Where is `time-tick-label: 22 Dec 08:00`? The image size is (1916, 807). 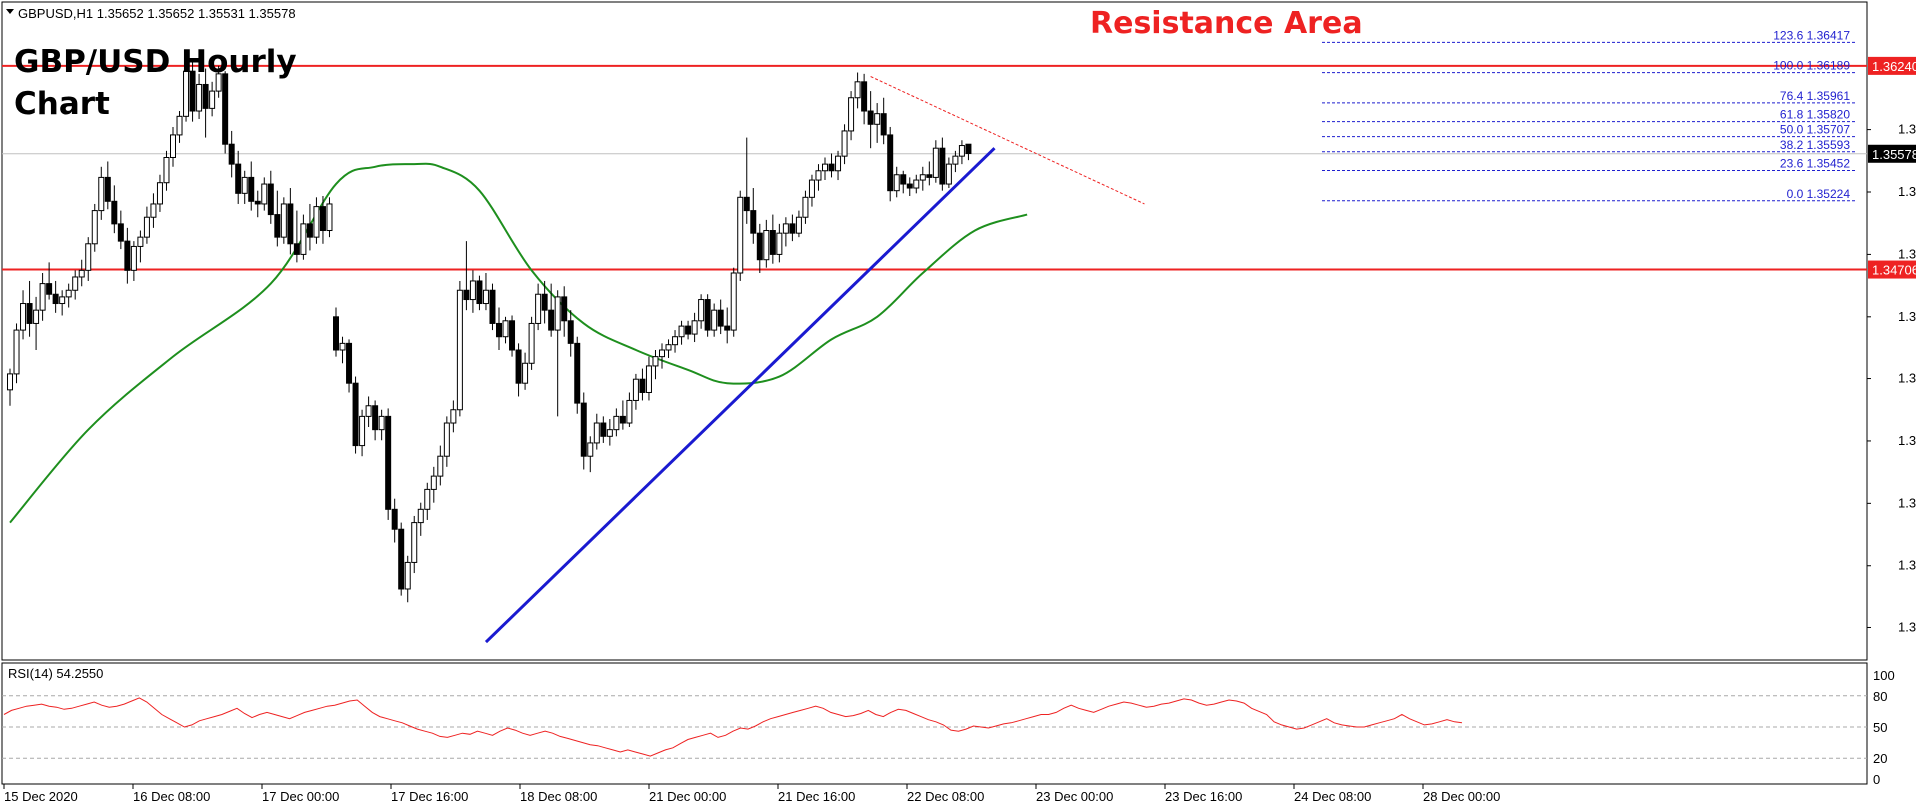
time-tick-label: 22 Dec 08:00 is located at coordinates (945, 796).